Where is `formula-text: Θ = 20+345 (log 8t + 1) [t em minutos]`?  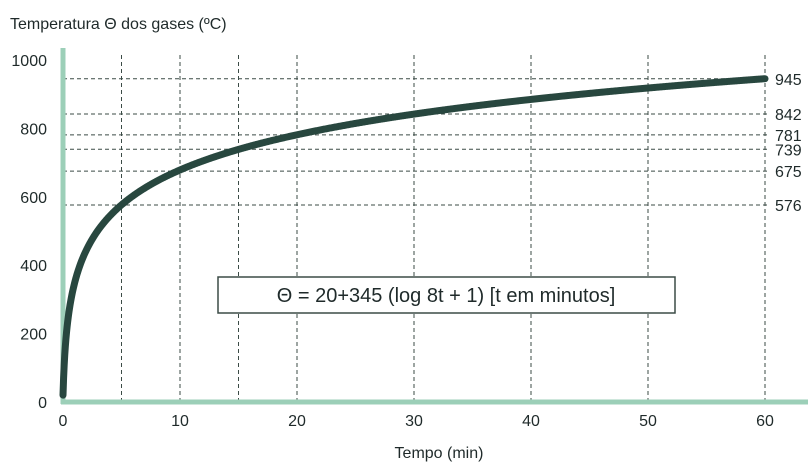 formula-text: Θ = 20+345 (log 8t + 1) [t em minutos] is located at coordinates (446, 296).